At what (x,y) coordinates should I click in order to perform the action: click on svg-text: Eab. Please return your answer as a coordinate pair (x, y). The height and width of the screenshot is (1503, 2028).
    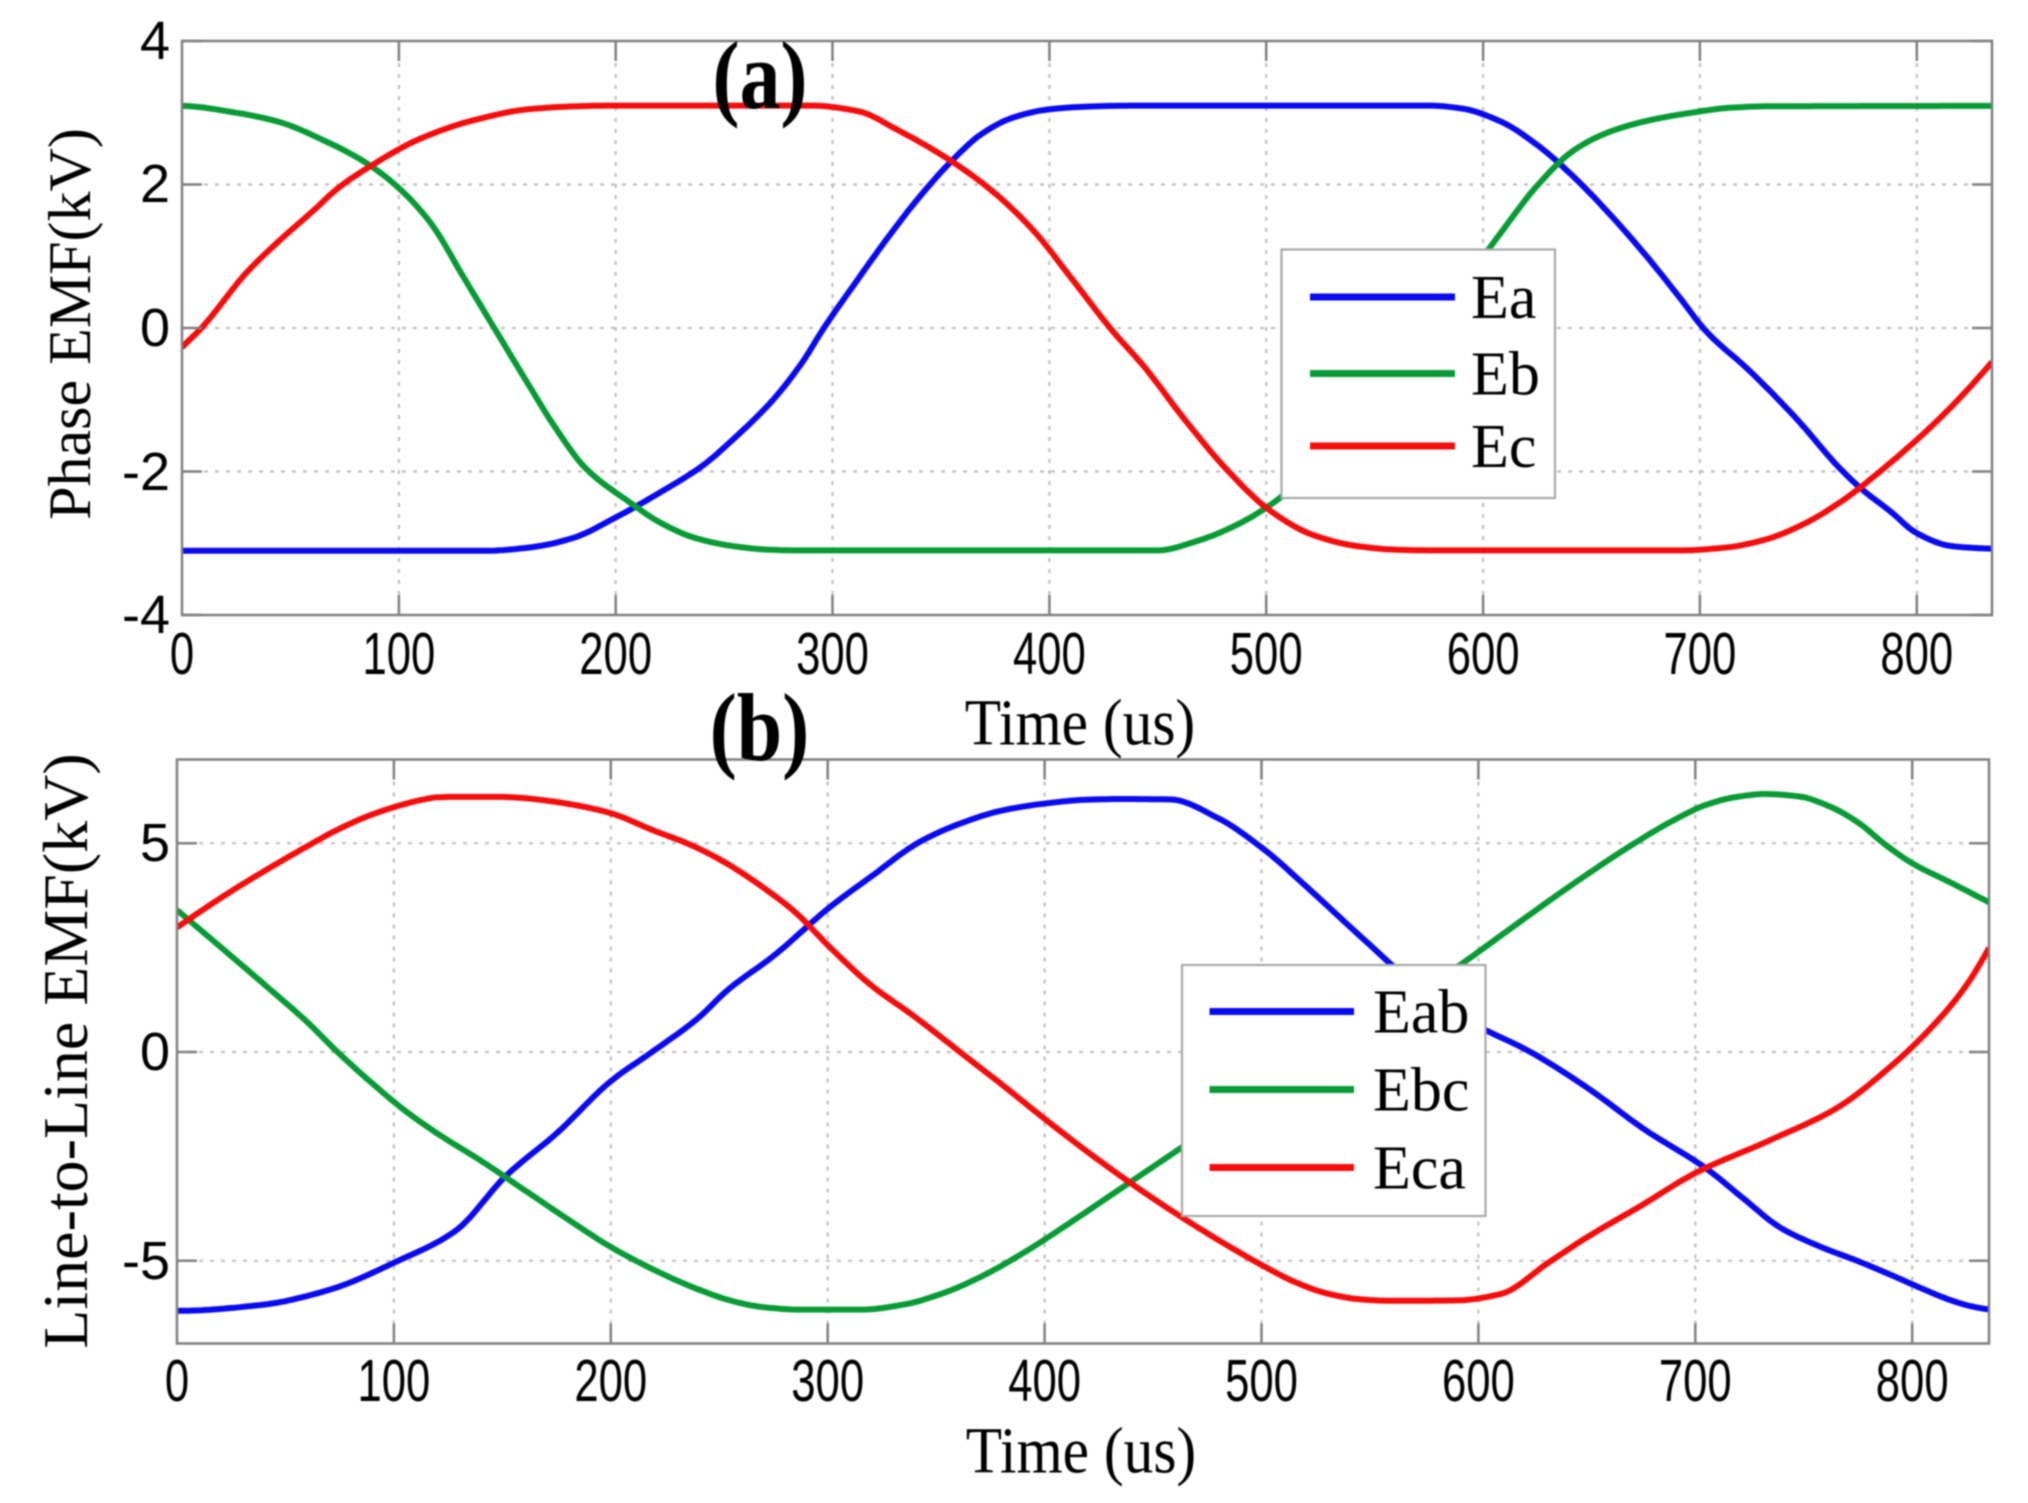
    Looking at the image, I should click on (1421, 1013).